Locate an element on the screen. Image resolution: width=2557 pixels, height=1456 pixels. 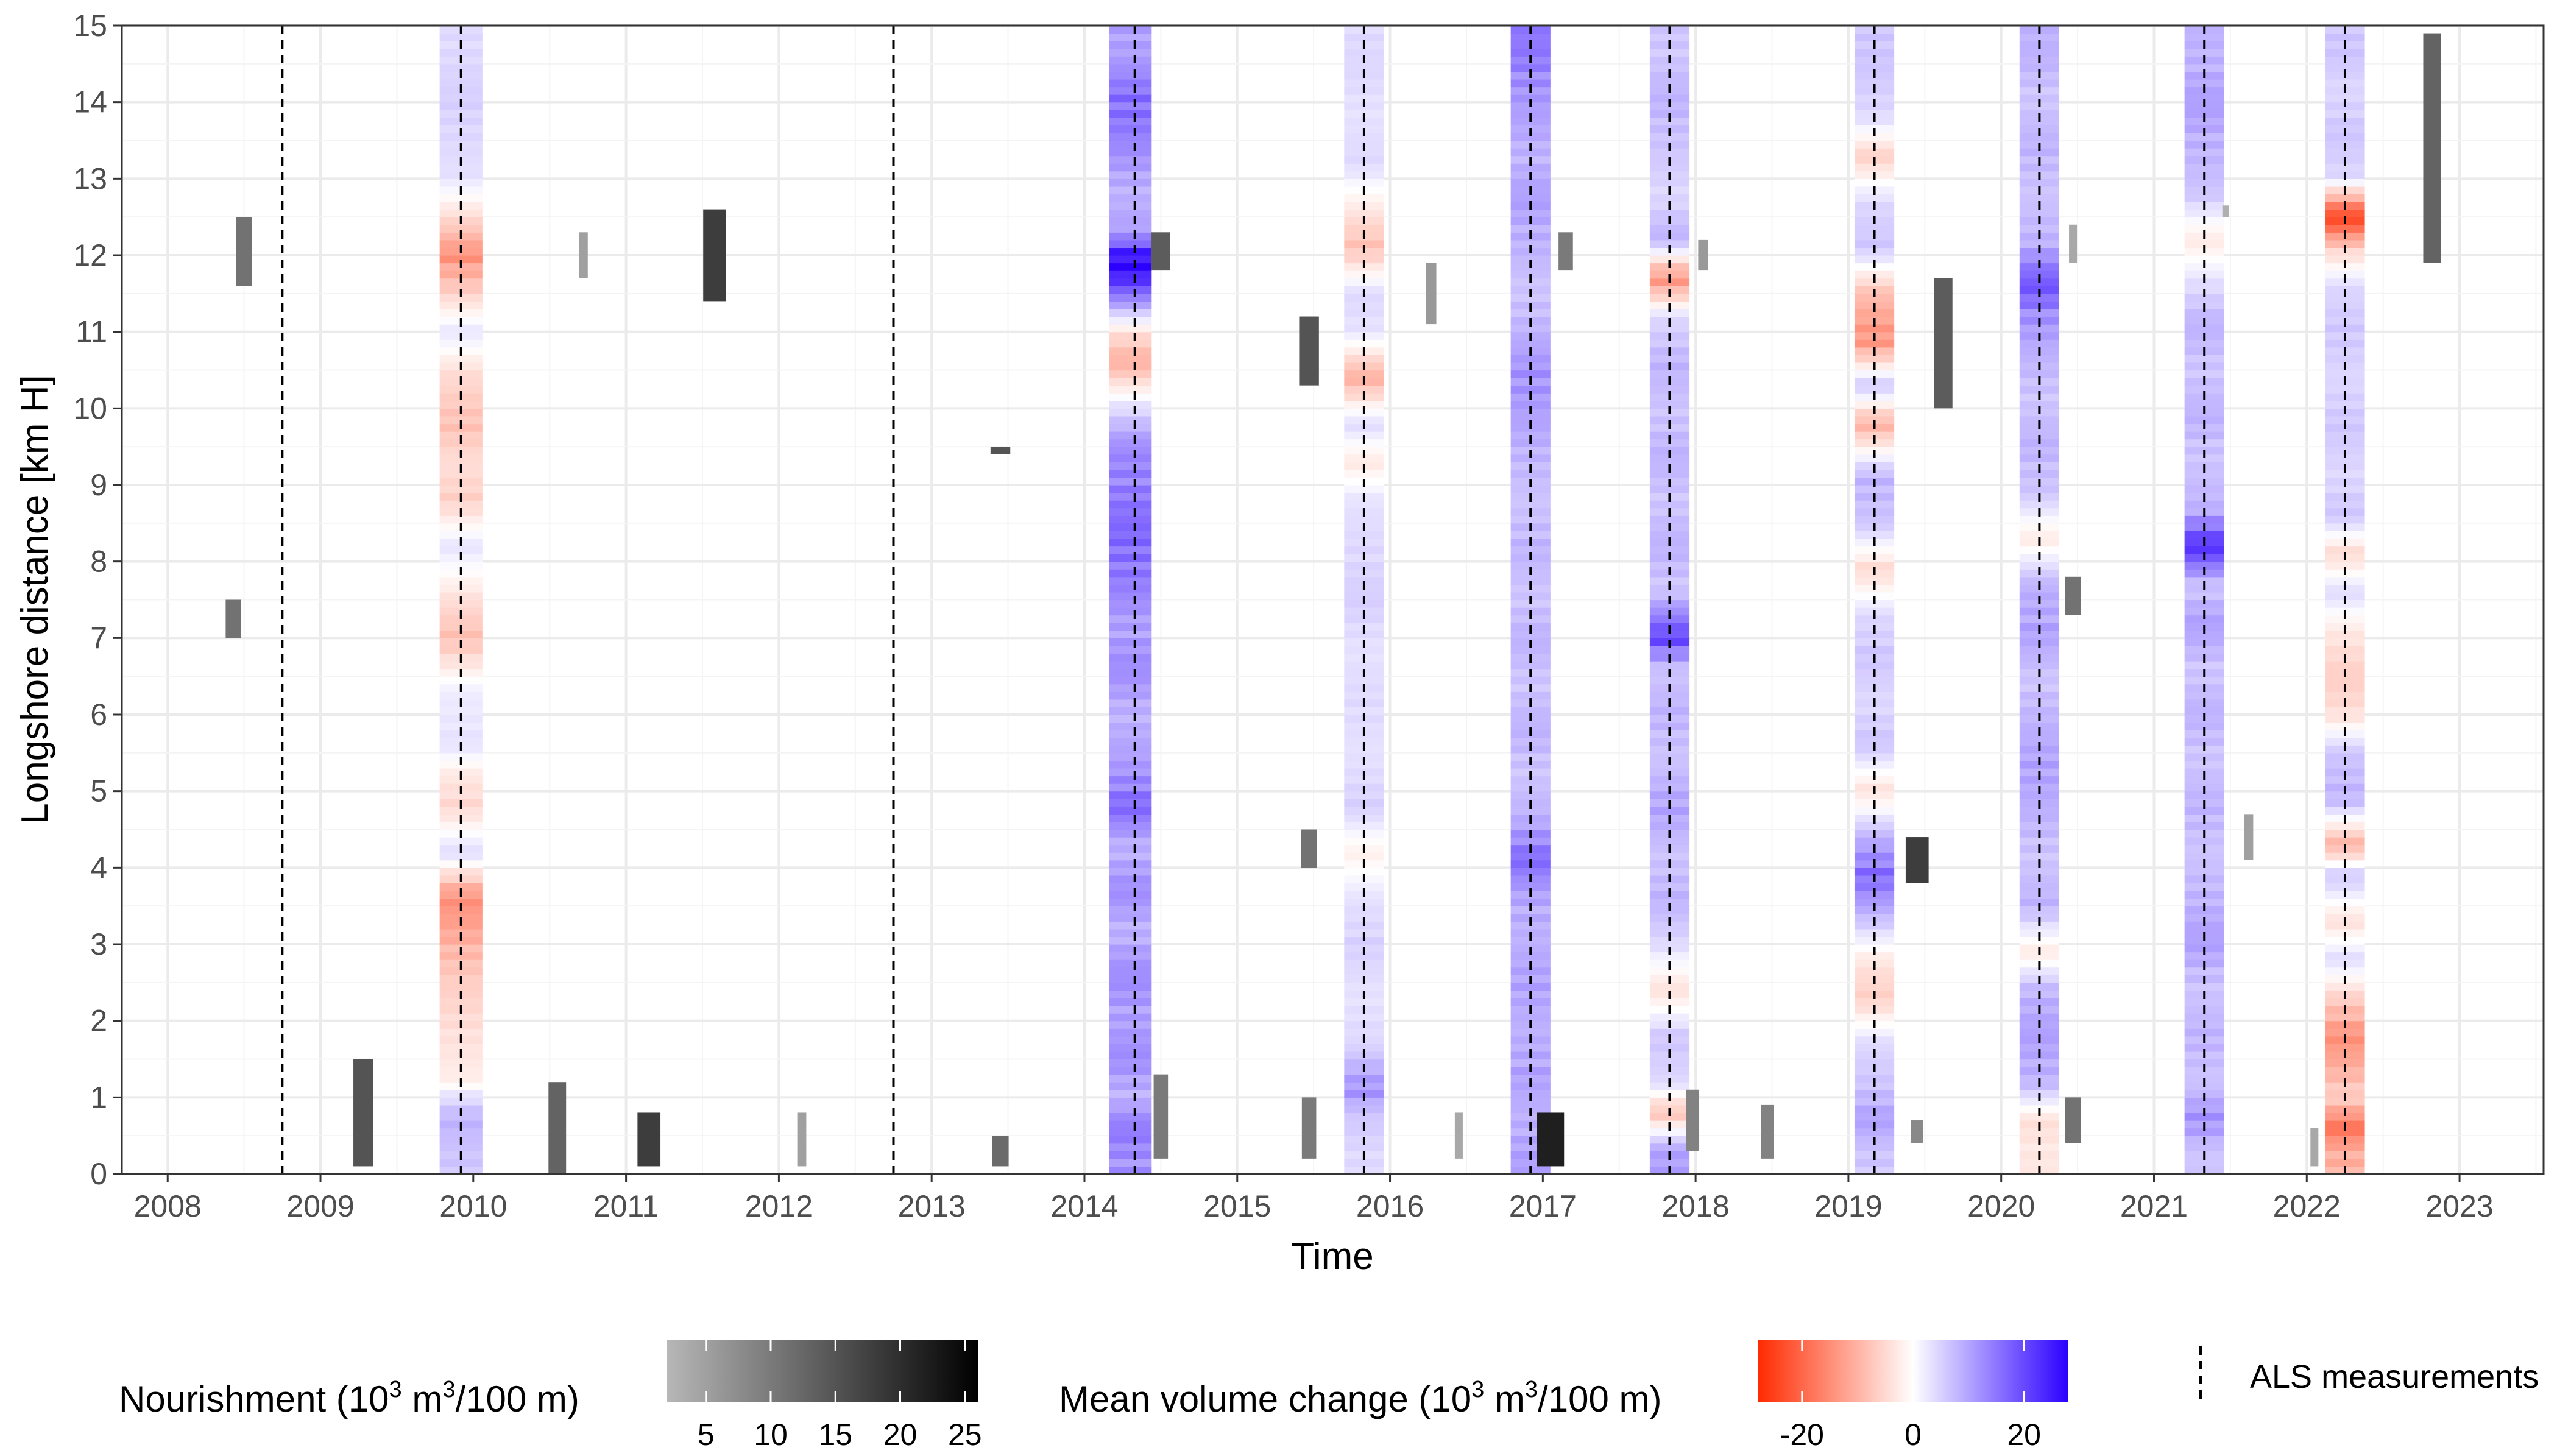
legend-tick-label: 25 is located at coordinates (965, 1435).